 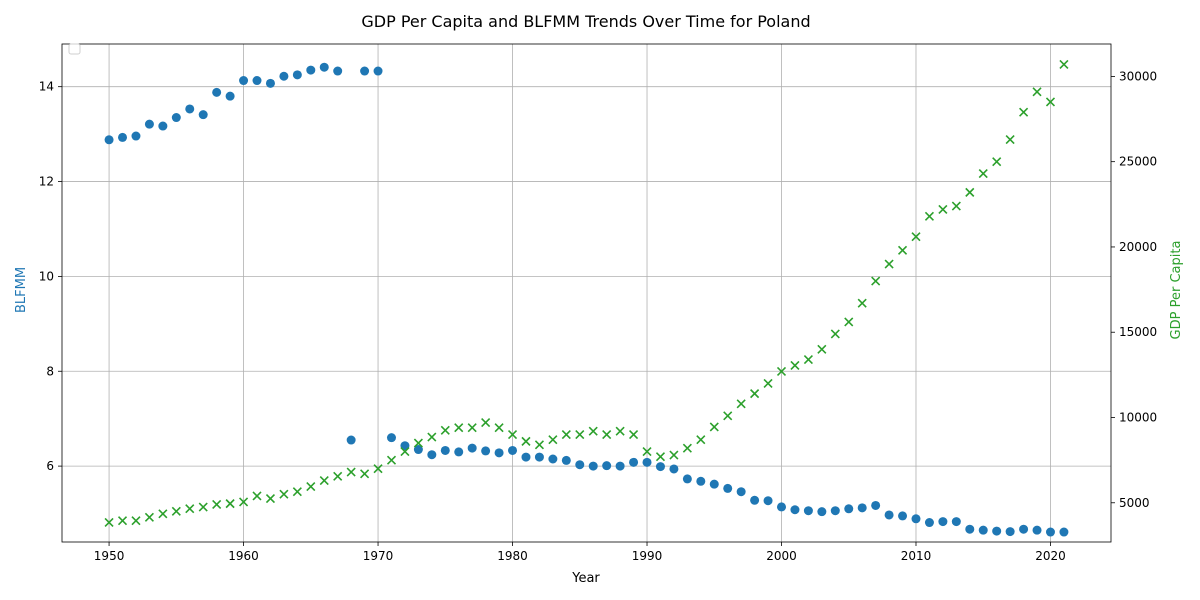 What do you see at coordinates (512, 556) in the screenshot?
I see `x-tick-label: 1980` at bounding box center [512, 556].